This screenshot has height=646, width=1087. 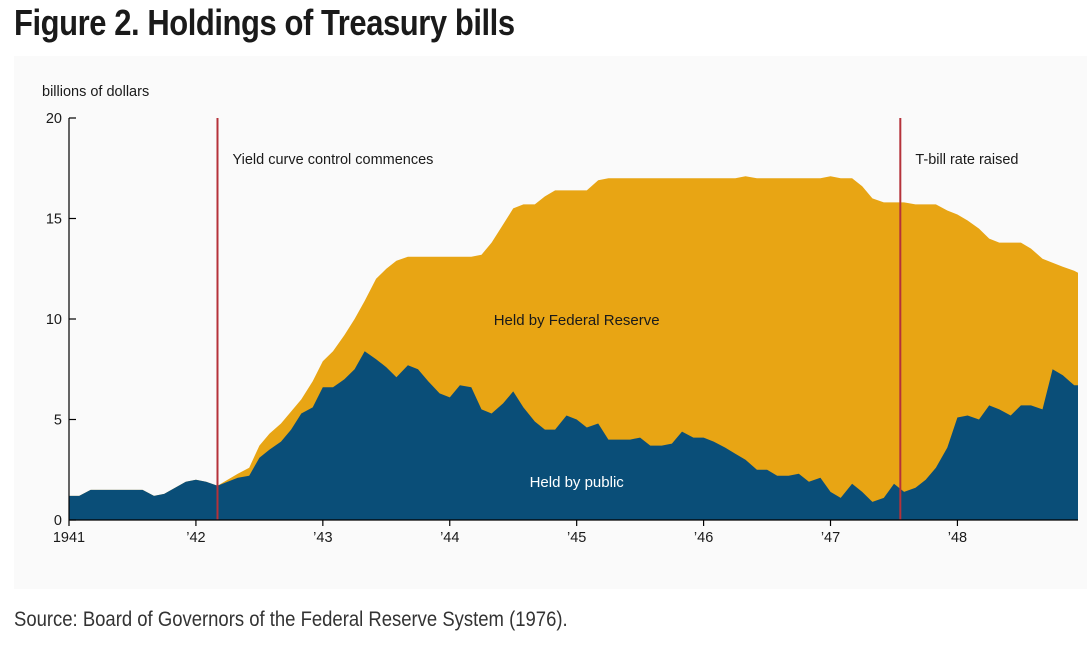 What do you see at coordinates (54, 119) in the screenshot?
I see `y-tick-label-20: 20` at bounding box center [54, 119].